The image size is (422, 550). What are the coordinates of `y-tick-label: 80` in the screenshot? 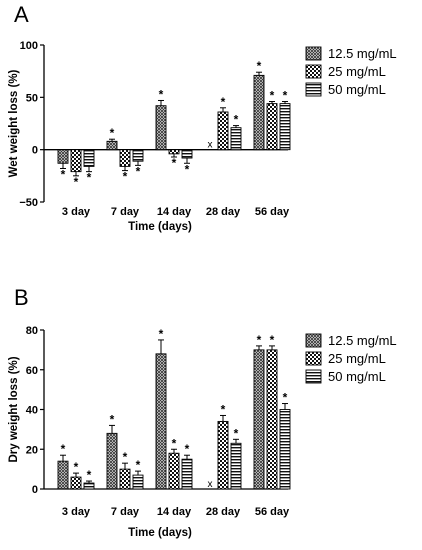 It's located at (32, 331).